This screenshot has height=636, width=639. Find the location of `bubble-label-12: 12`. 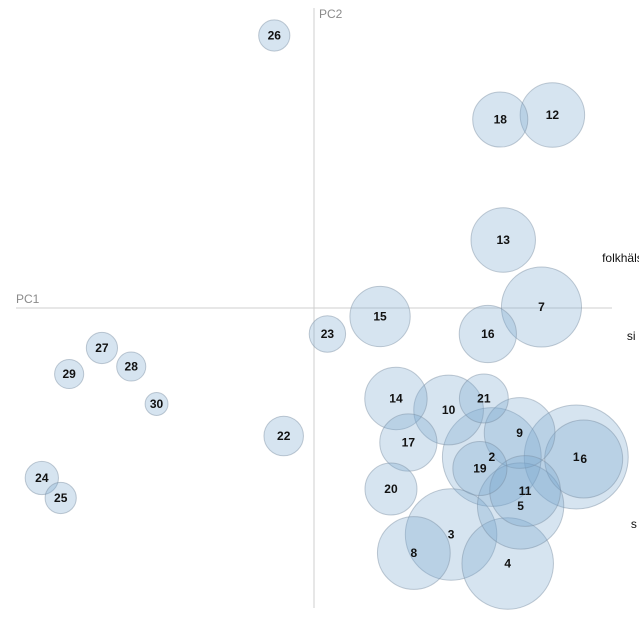

bubble-label-12: 12 is located at coordinates (553, 115).